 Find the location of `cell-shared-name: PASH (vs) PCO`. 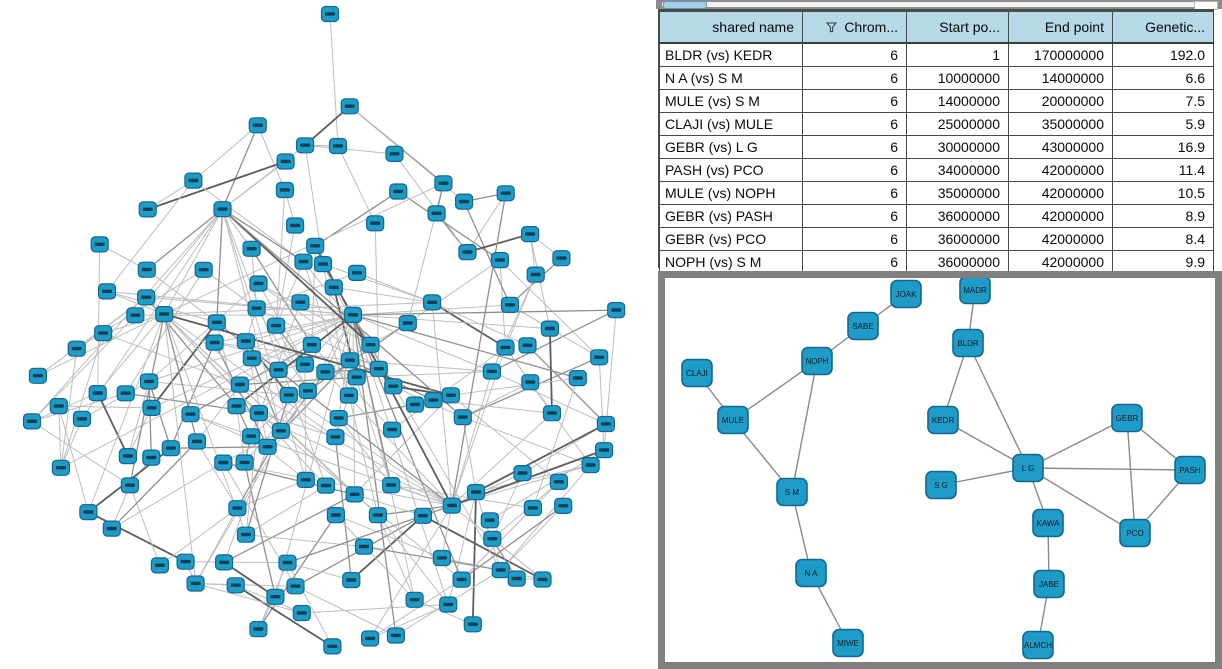

cell-shared-name: PASH (vs) PCO is located at coordinates (731, 170).